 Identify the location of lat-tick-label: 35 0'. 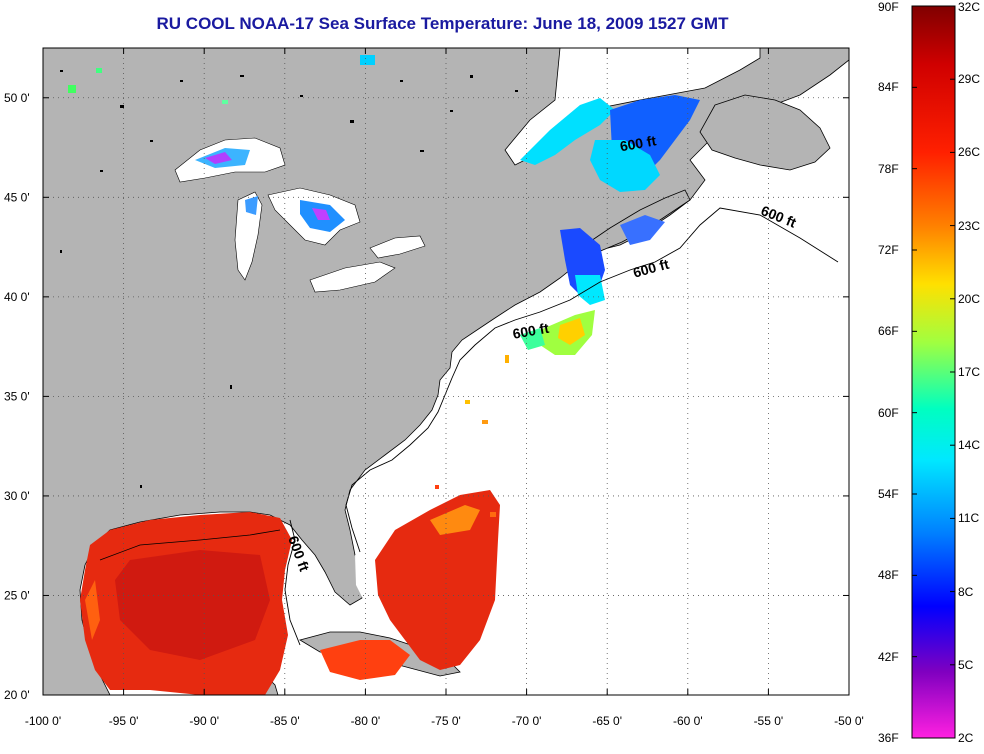
(17, 396).